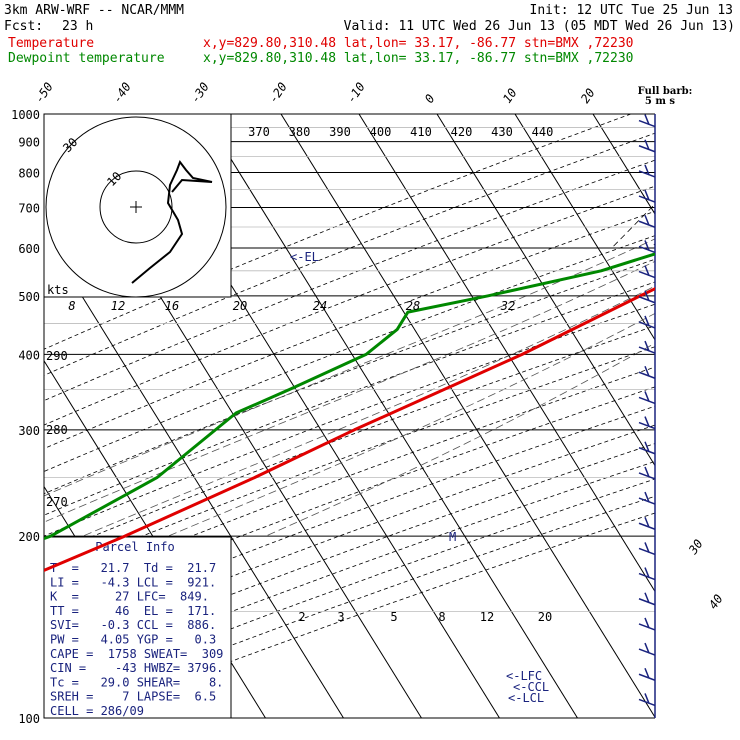 The image size is (740, 740). Describe the element at coordinates (304, 257) in the screenshot. I see `marker-el: <-EL` at that location.